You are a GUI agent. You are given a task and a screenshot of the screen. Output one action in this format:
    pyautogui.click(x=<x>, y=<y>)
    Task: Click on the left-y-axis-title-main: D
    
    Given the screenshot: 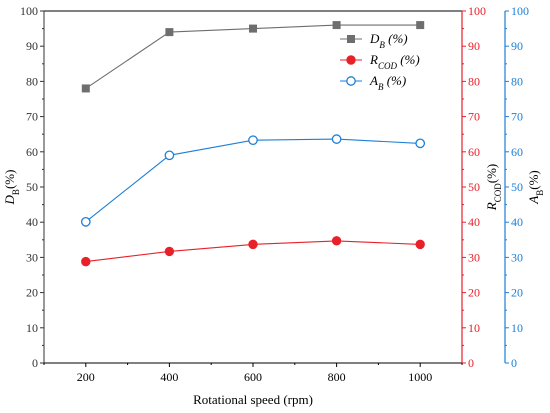 What is the action you would take?
    pyautogui.click(x=9, y=199)
    